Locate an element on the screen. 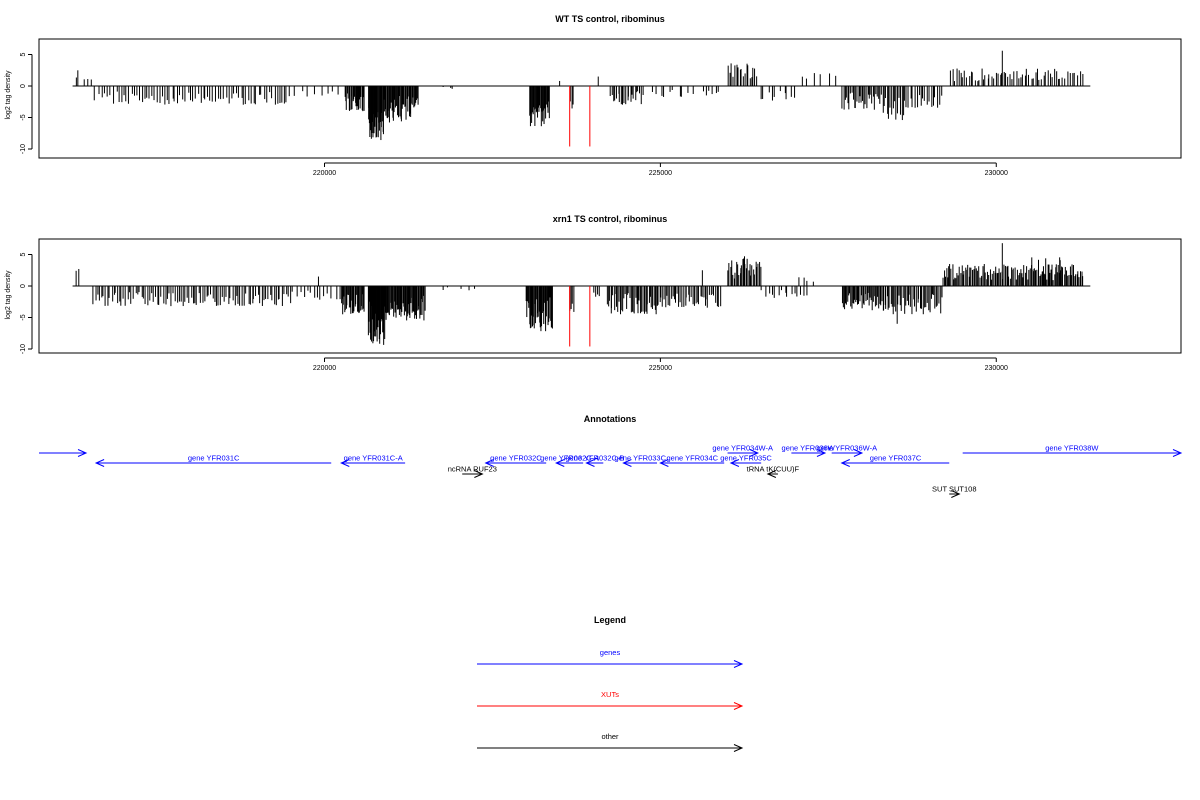  annotation-feature: tRNA tK(CUU)F is located at coordinates (773, 471).